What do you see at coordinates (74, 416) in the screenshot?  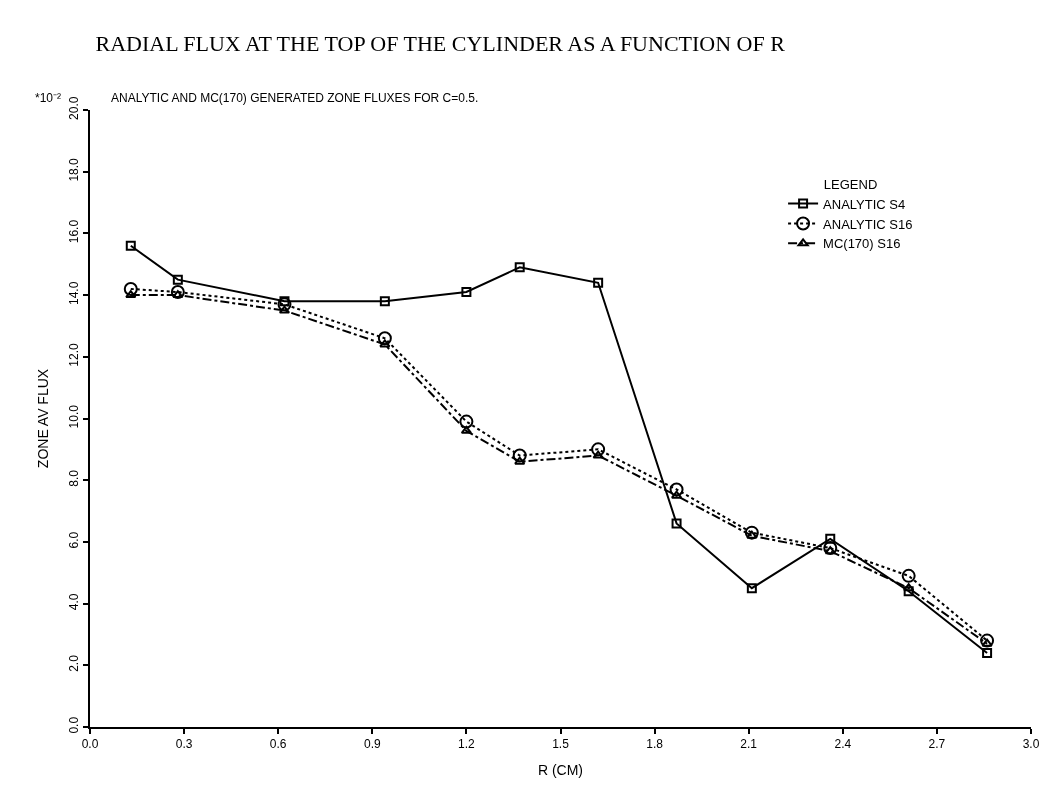 I see `y-tick-label: 10.0` at bounding box center [74, 416].